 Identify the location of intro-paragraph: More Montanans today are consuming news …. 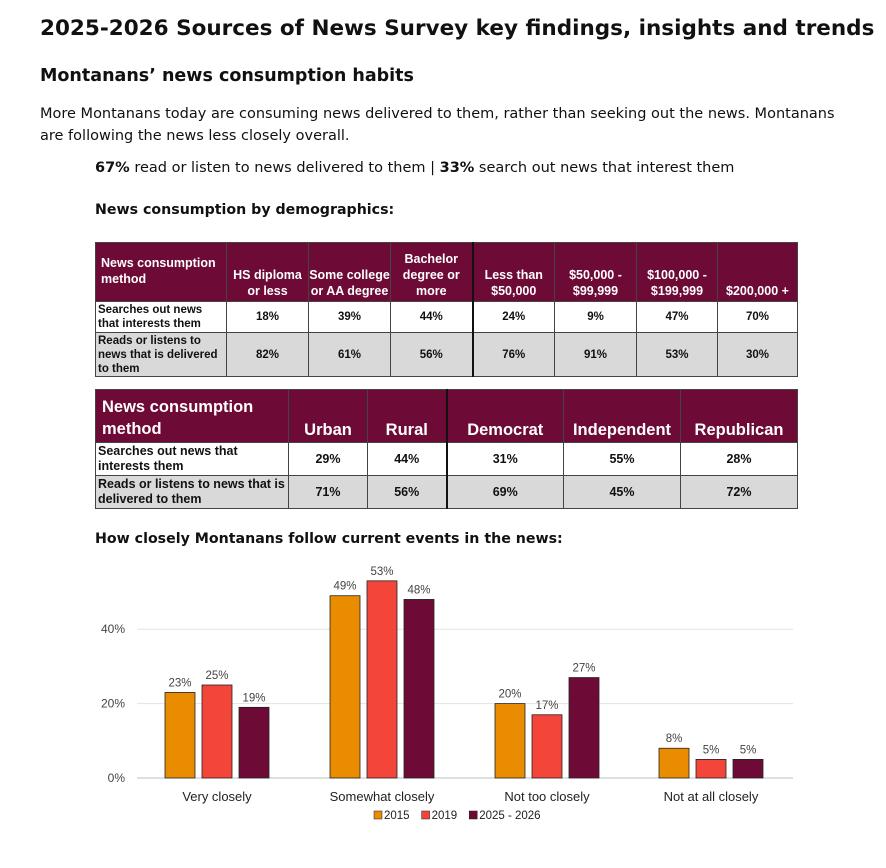
(437, 125).